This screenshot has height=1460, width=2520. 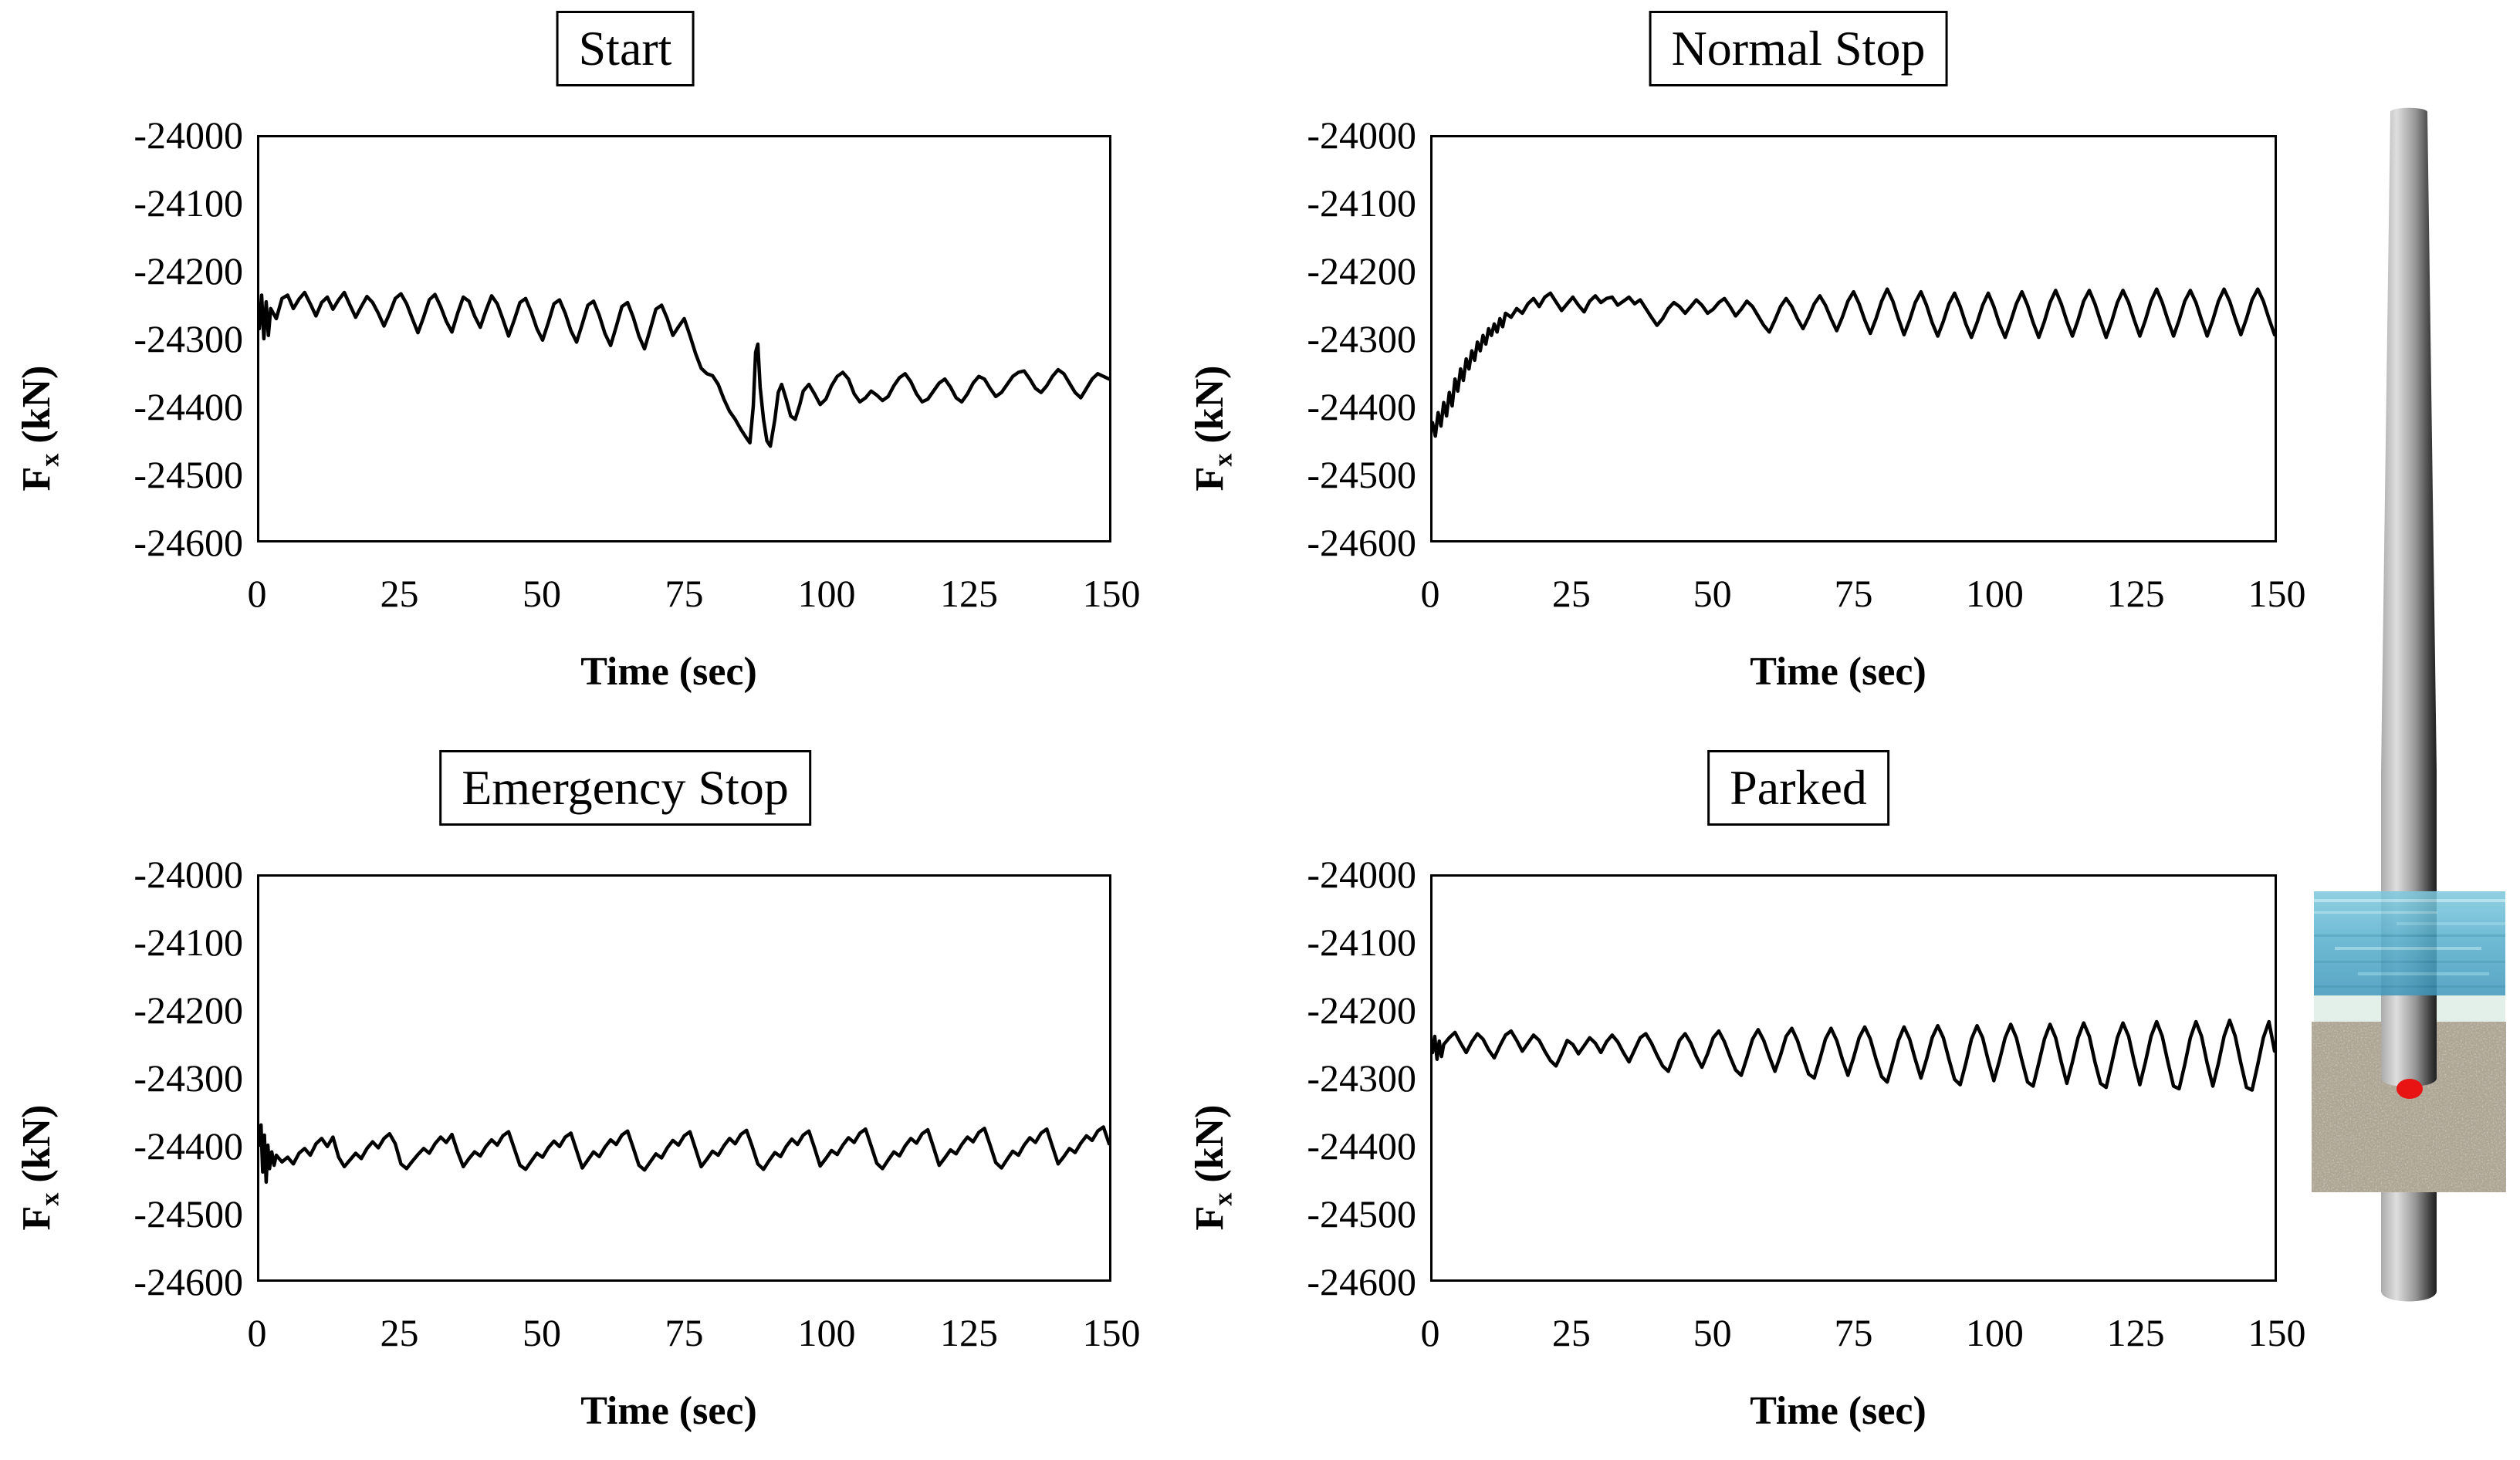 I want to click on chart-title: Normal Stop, so click(x=1799, y=48).